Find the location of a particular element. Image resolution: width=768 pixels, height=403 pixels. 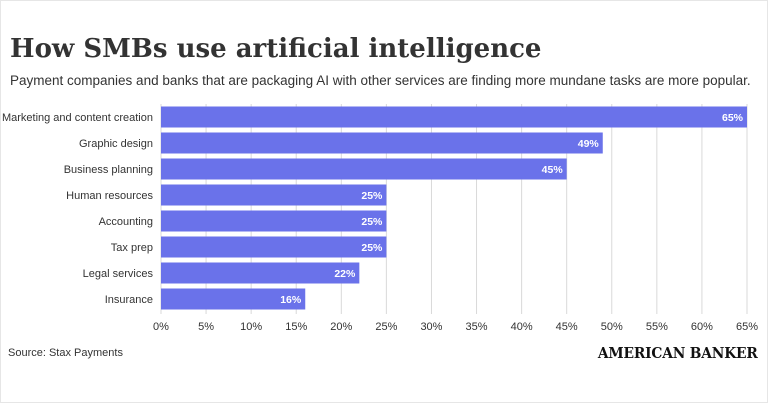

brand-logo: AMERICAN BANKER is located at coordinates (678, 353).